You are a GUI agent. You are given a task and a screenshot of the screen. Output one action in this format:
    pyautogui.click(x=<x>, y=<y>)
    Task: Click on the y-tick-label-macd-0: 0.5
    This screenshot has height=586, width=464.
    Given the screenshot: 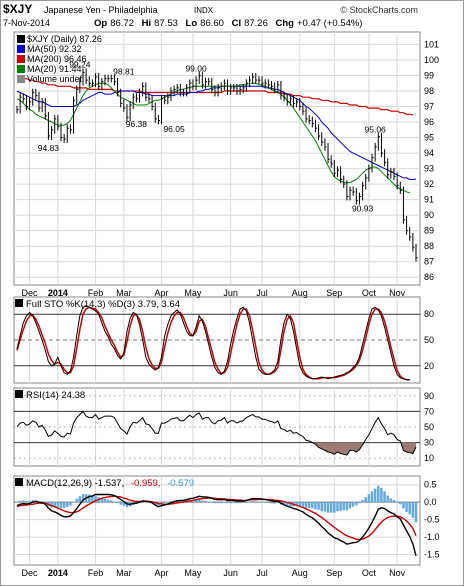 What is the action you would take?
    pyautogui.click(x=430, y=485)
    